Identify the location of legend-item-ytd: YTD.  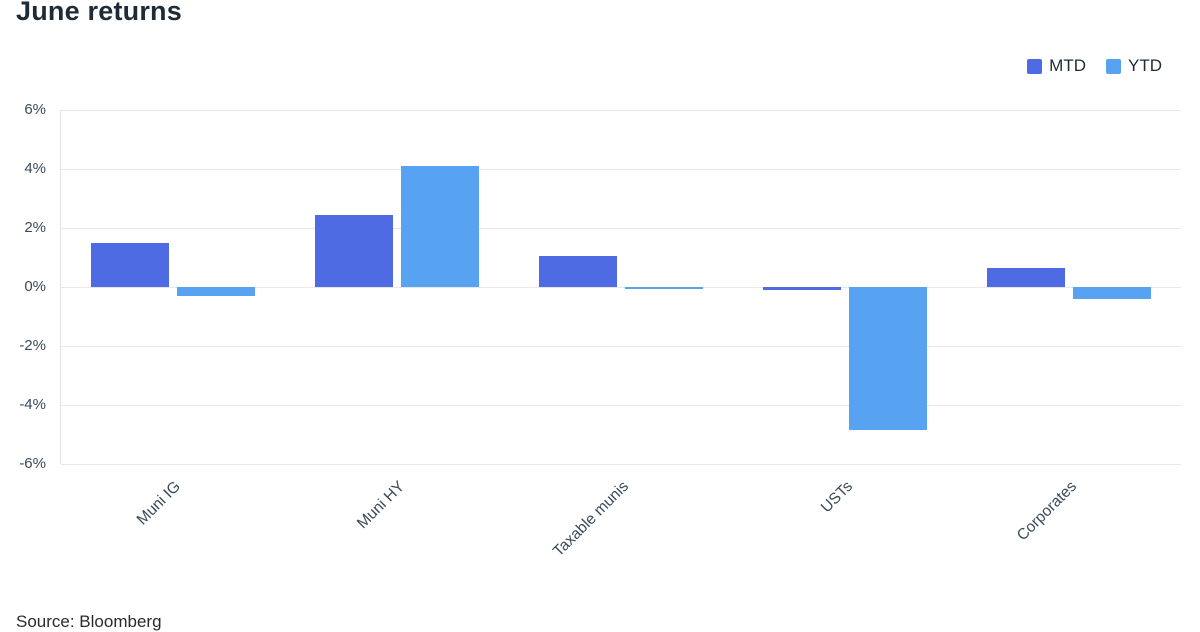
(1134, 66).